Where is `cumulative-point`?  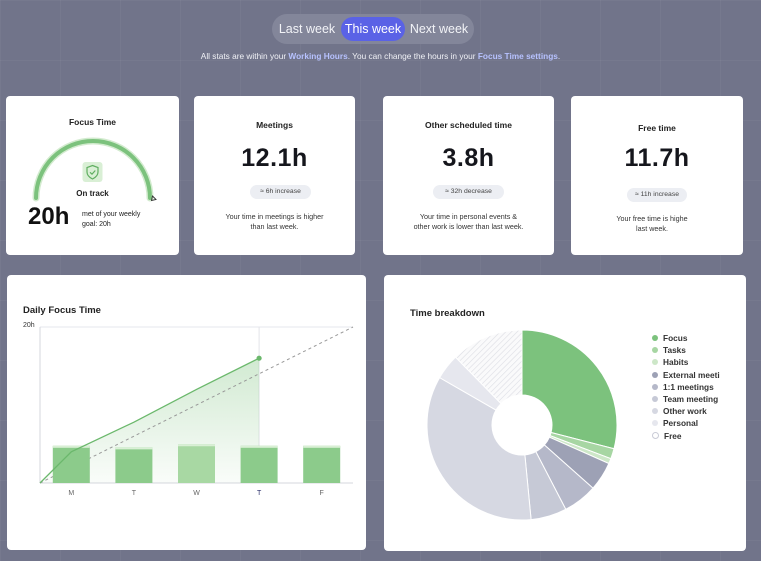 cumulative-point is located at coordinates (259, 358).